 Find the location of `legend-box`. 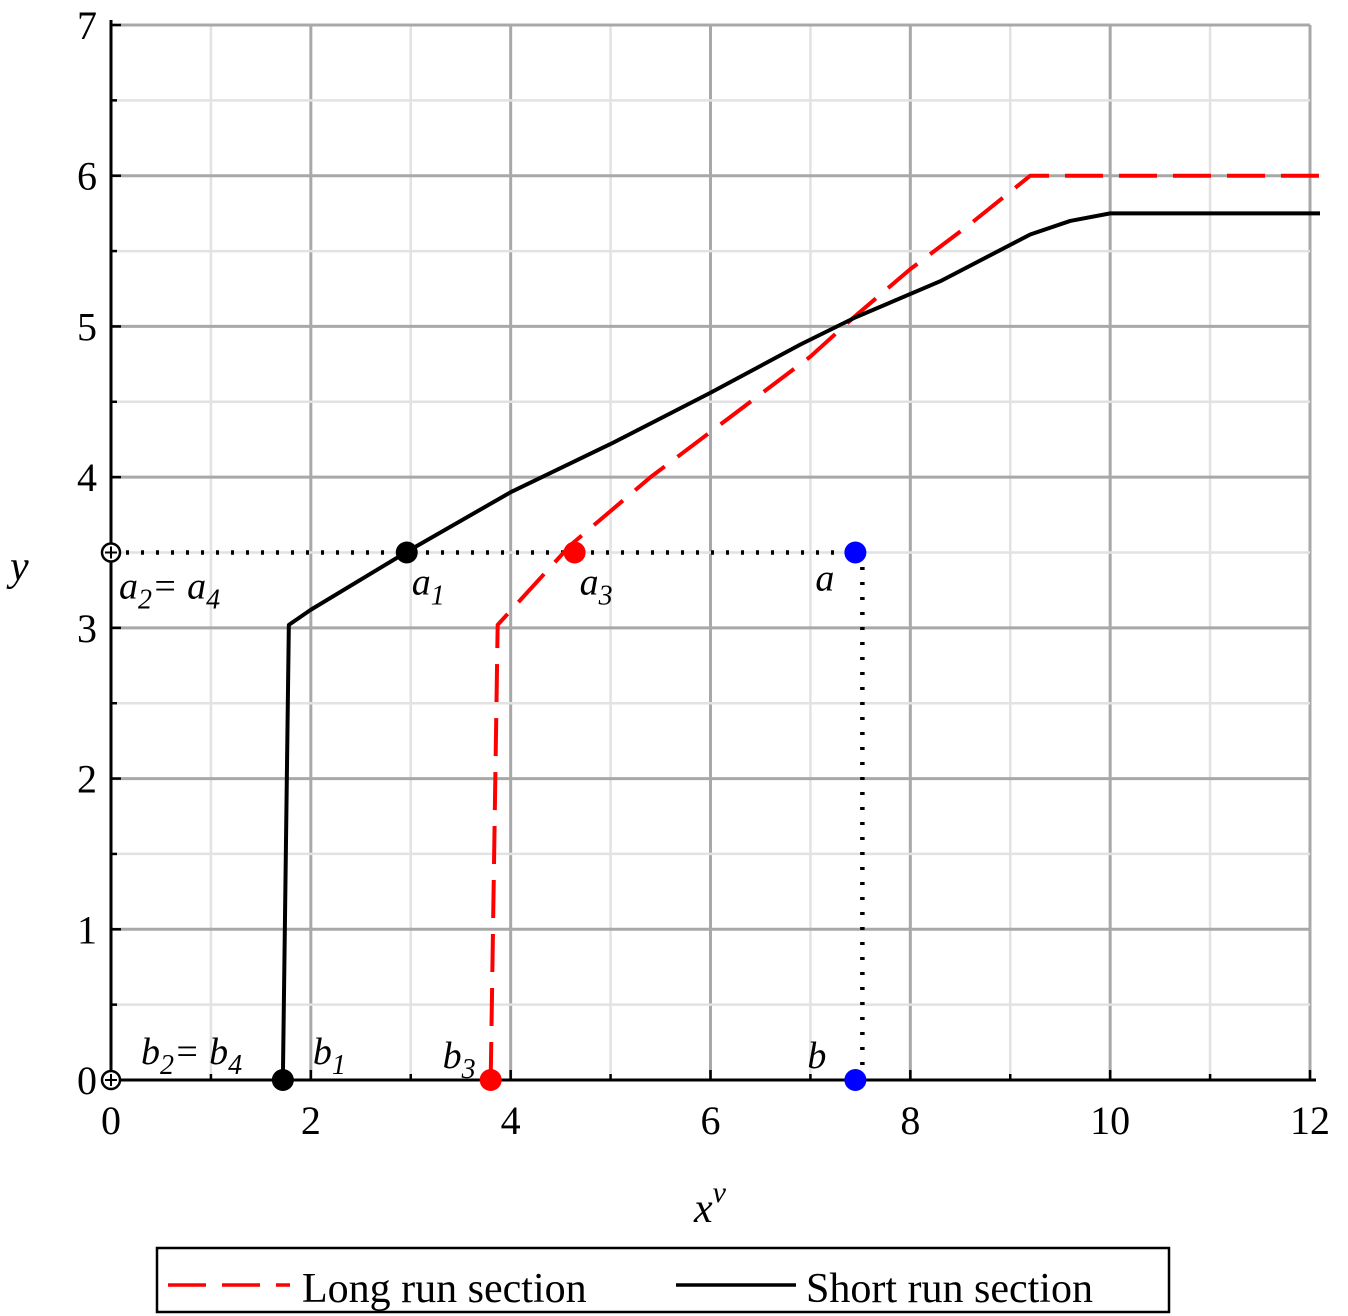

legend-box is located at coordinates (663, 1280).